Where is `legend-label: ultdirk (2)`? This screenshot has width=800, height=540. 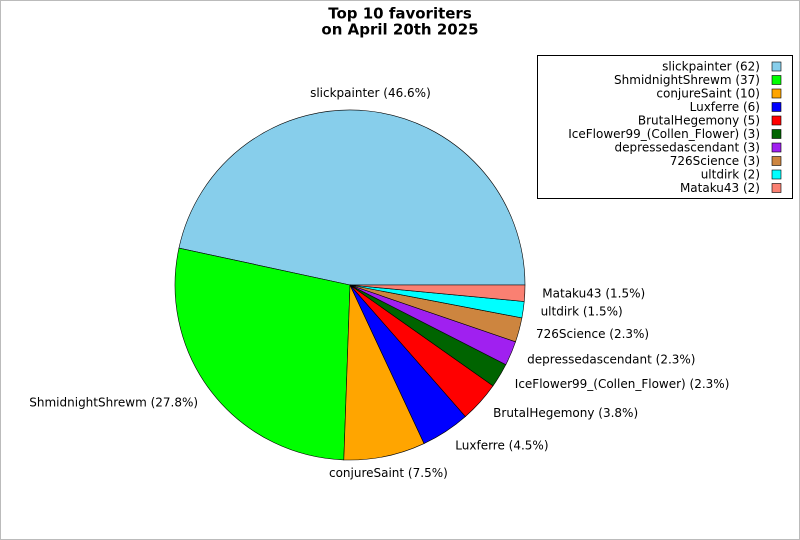 legend-label: ultdirk (2) is located at coordinates (730, 175).